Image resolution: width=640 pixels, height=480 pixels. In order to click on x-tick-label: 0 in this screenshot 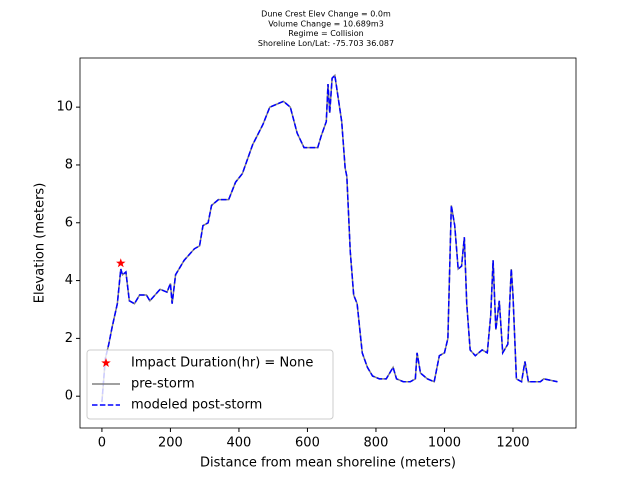, I will do `click(102, 443)`.